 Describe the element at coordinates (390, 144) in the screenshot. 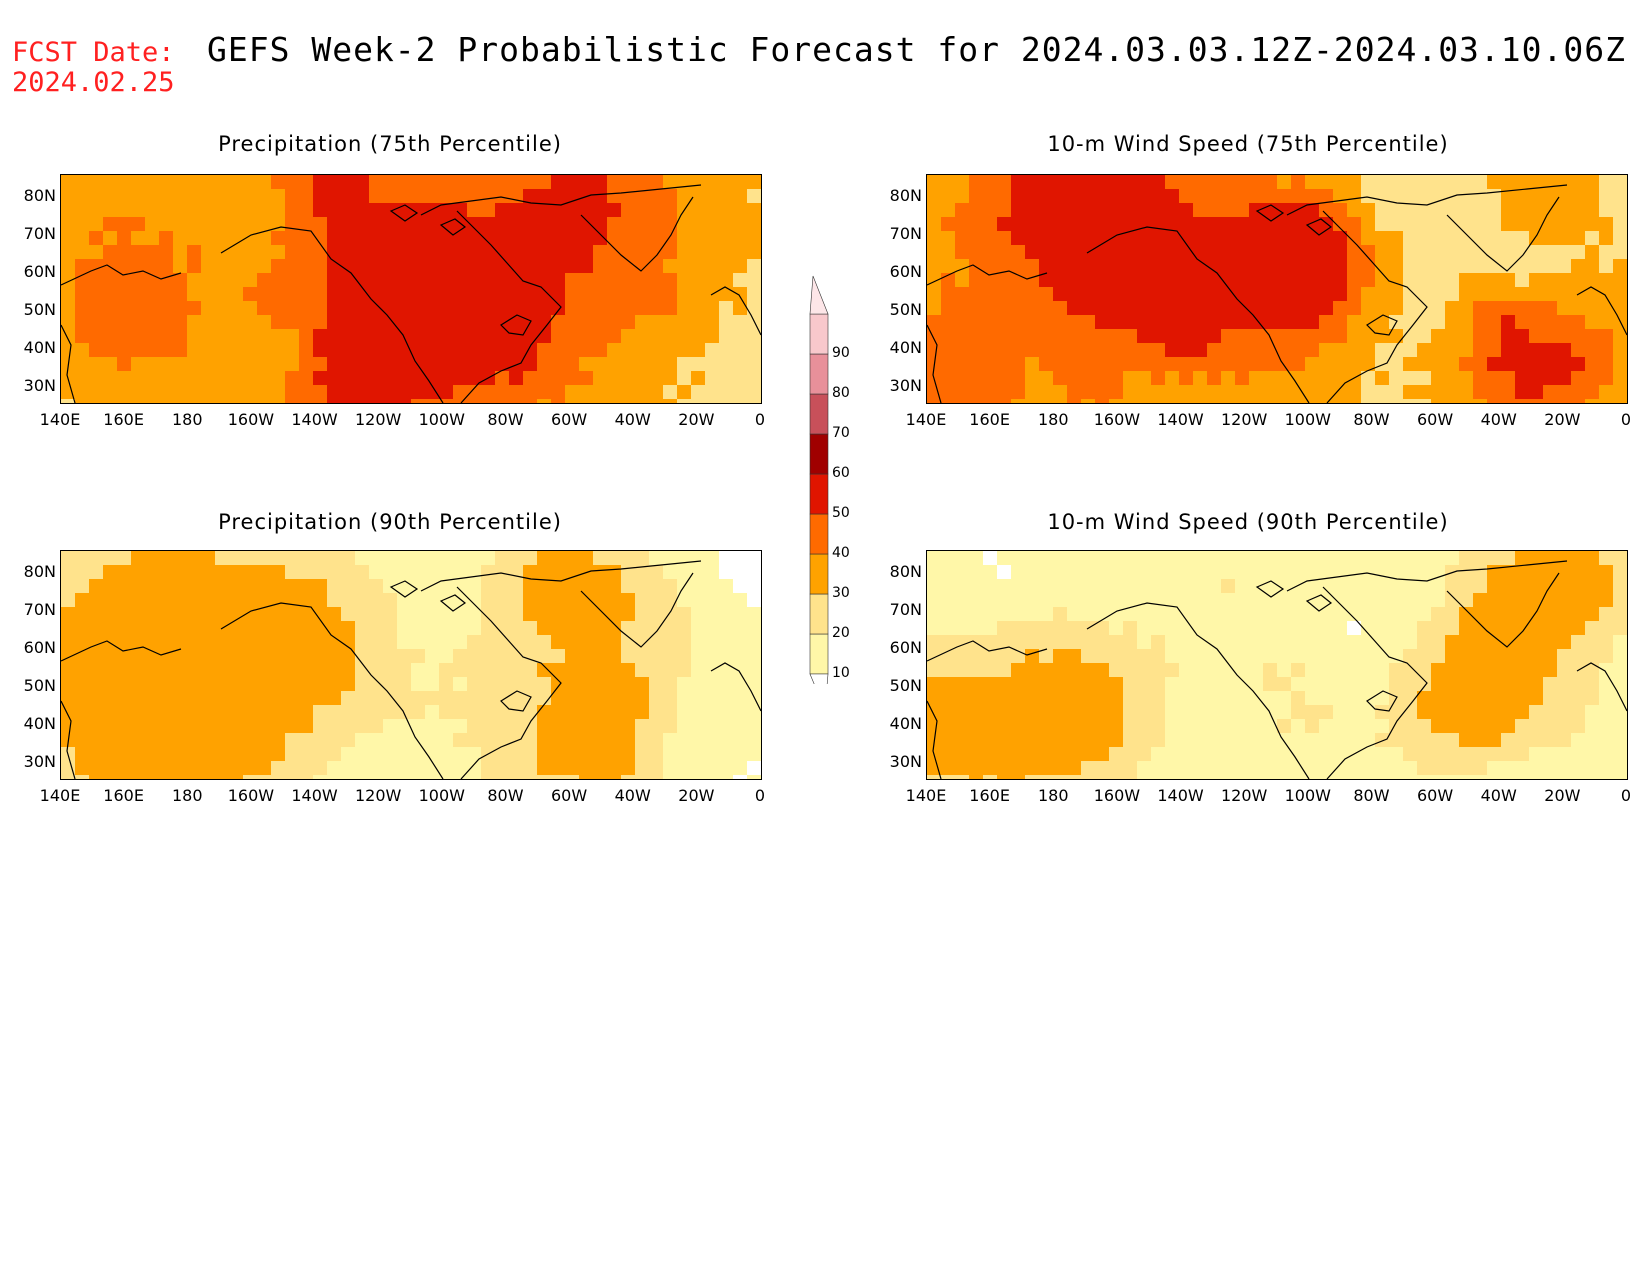

I see `panel-title-precip-75: Precipitation (75th Percentile)` at that location.